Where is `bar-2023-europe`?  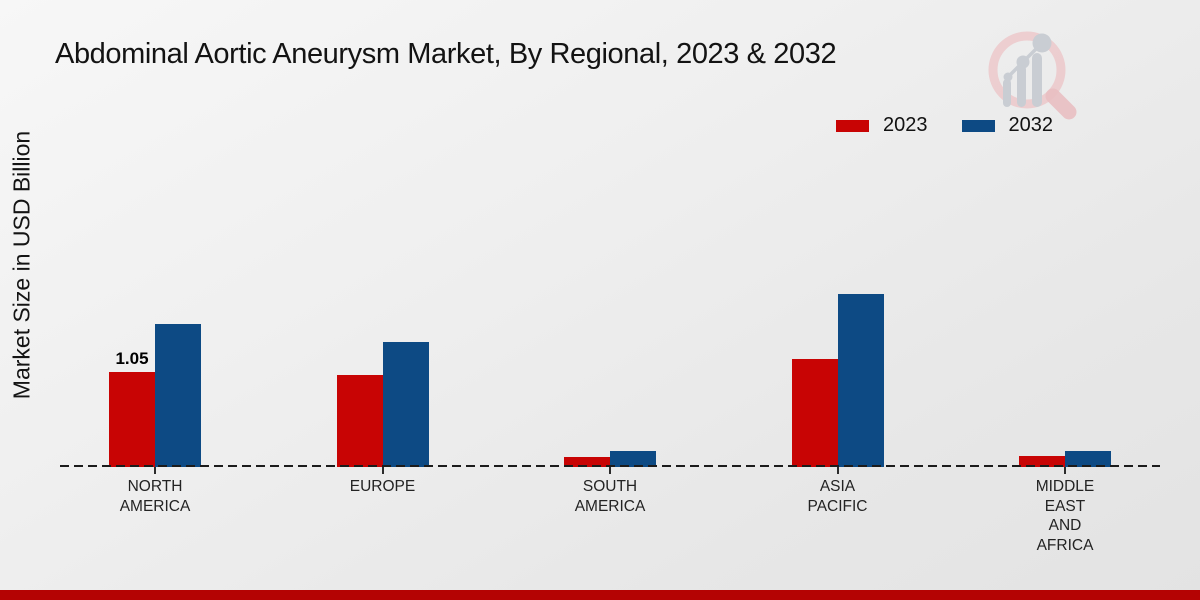
bar-2023-europe is located at coordinates (359, 421).